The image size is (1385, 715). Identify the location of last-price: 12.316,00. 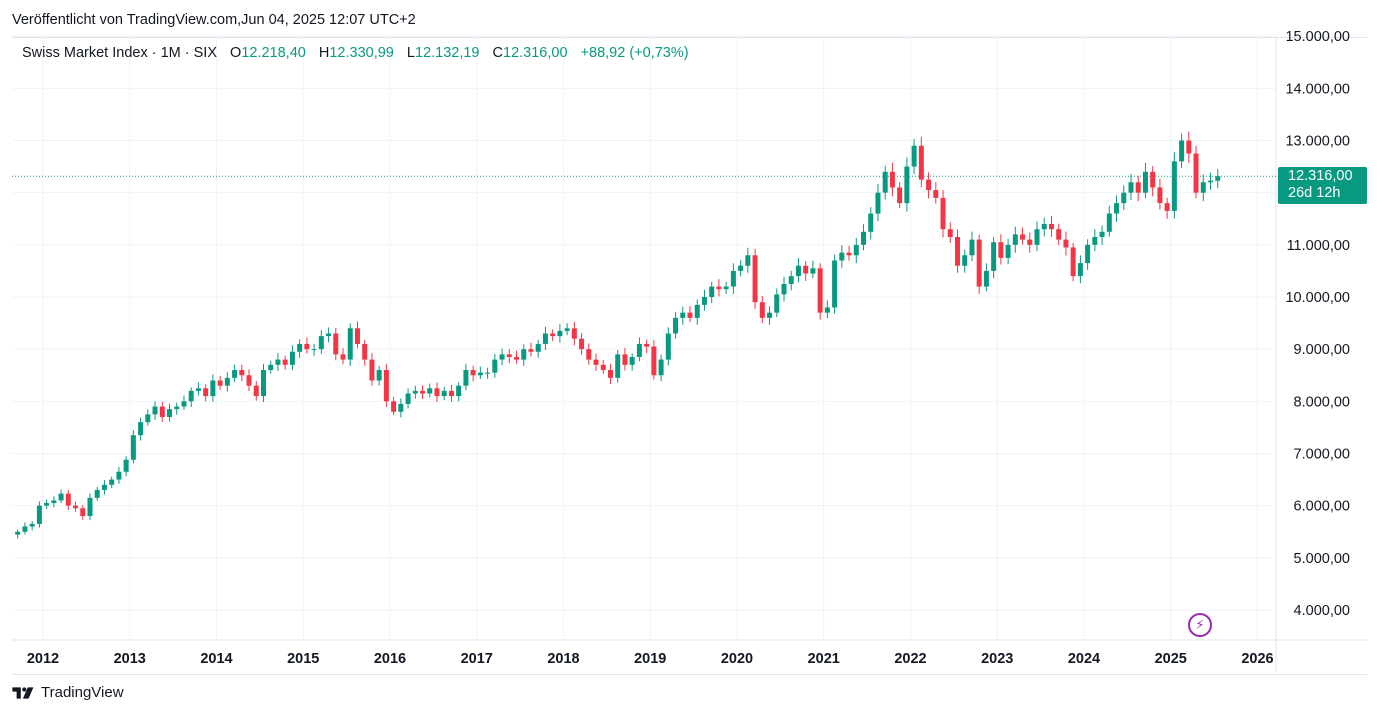
(1320, 176).